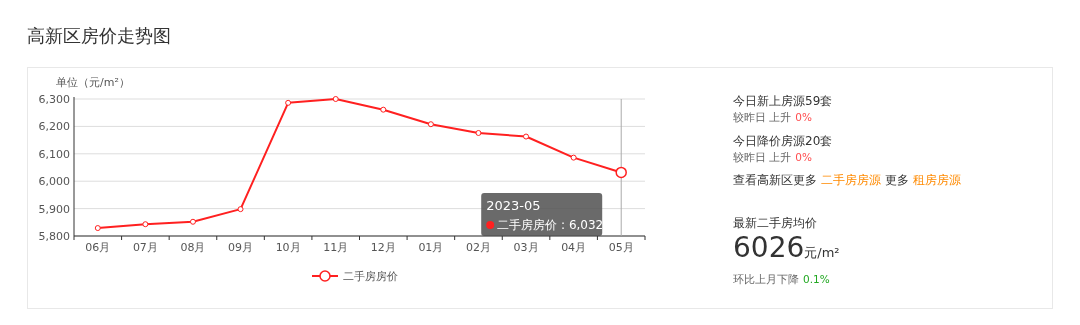 This screenshot has width=1080, height=325. What do you see at coordinates (937, 180) in the screenshot?
I see `text: 租房房源` at bounding box center [937, 180].